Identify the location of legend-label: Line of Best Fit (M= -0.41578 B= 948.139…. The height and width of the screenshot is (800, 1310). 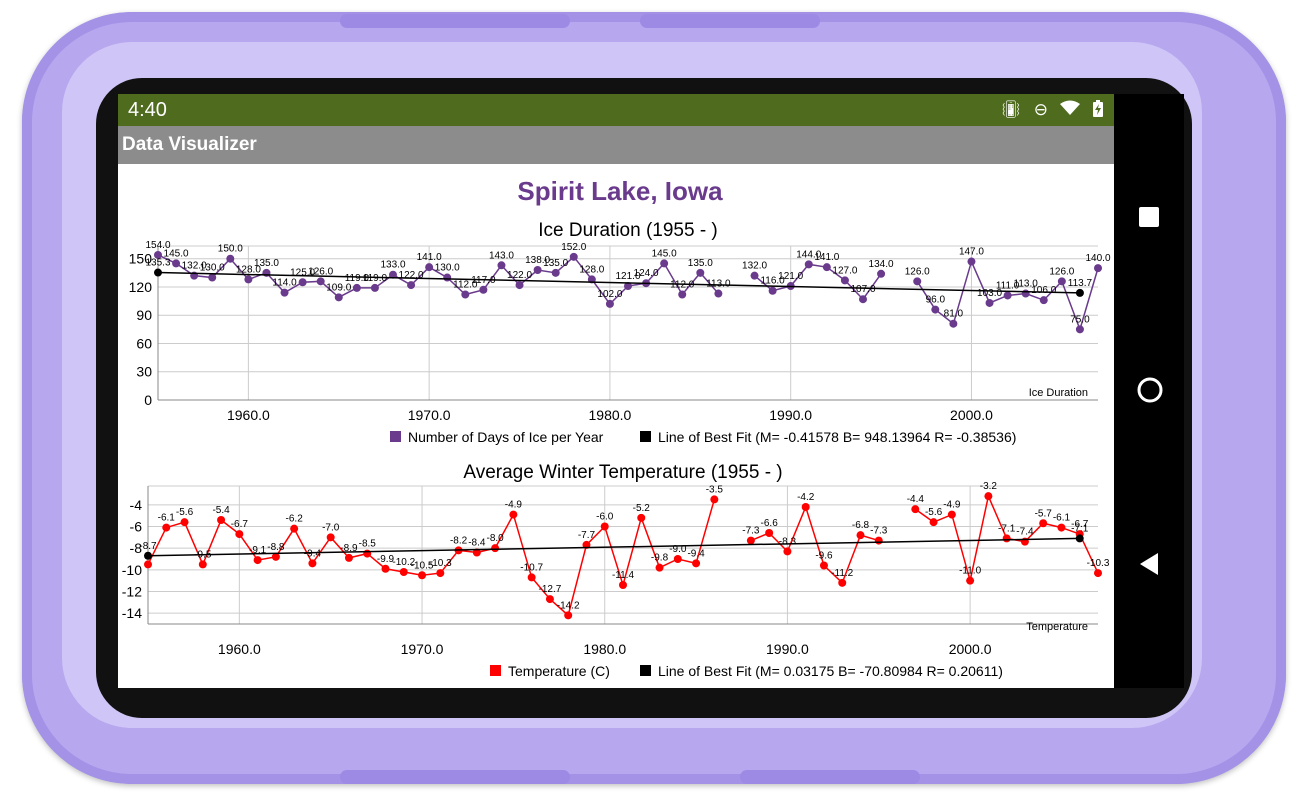
(837, 437).